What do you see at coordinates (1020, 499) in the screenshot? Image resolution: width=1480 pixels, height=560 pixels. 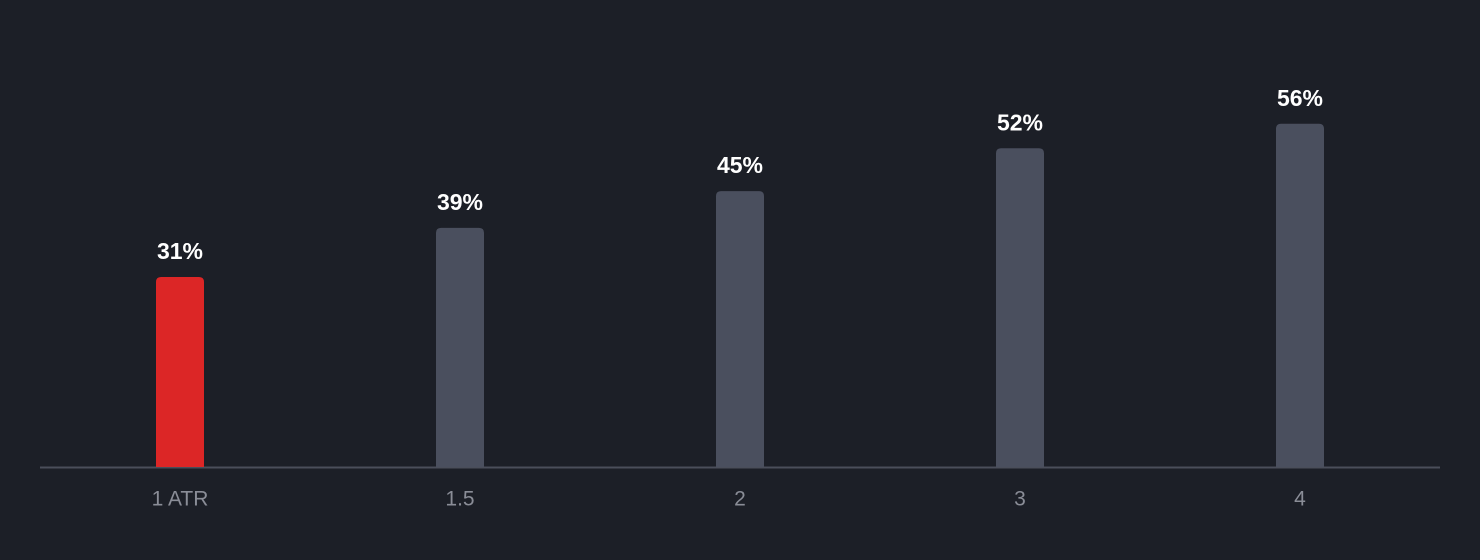 I see `x-tick-label: 3` at bounding box center [1020, 499].